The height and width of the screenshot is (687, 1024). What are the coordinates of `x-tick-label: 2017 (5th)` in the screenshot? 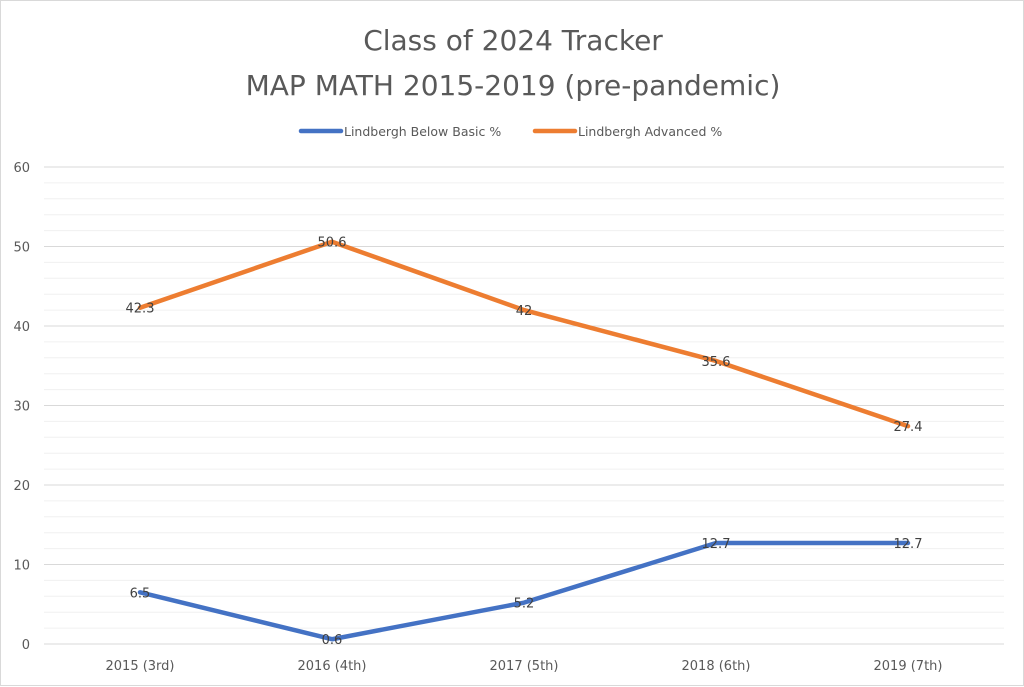 It's located at (524, 666).